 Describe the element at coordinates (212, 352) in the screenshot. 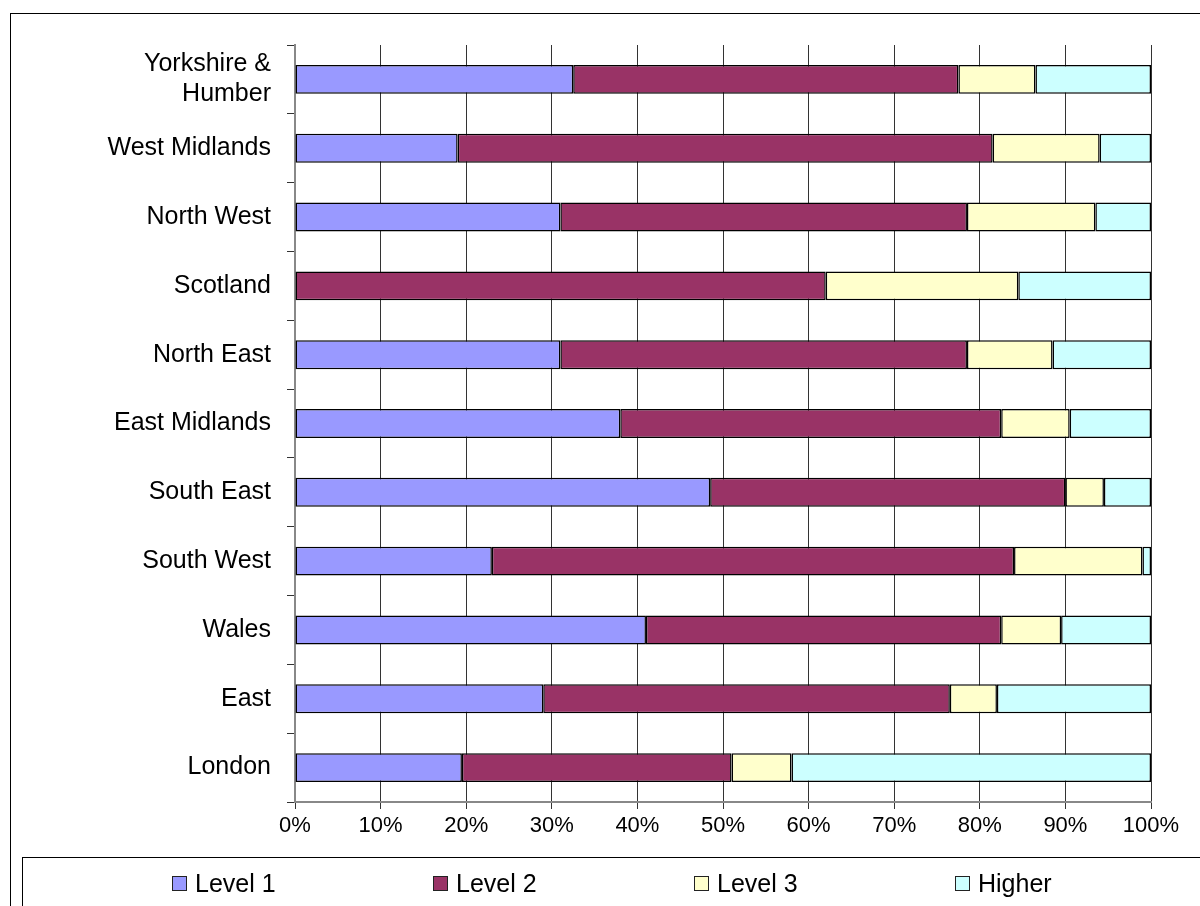

I see `y-tick-label: North East` at that location.